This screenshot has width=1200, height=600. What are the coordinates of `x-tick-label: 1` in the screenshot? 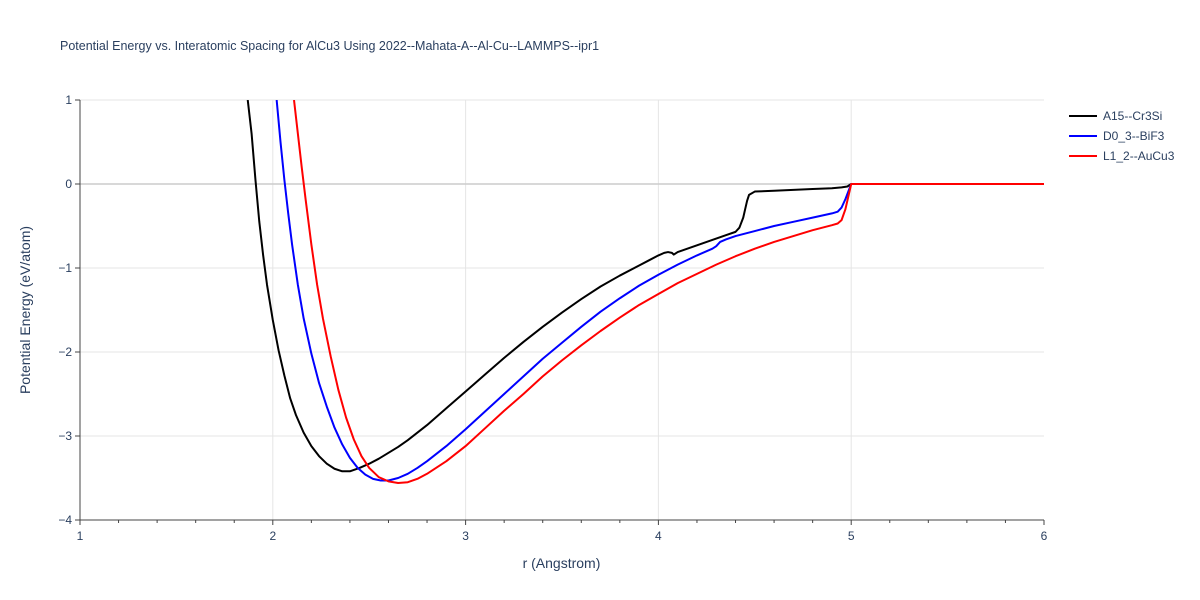 It's located at (80, 536).